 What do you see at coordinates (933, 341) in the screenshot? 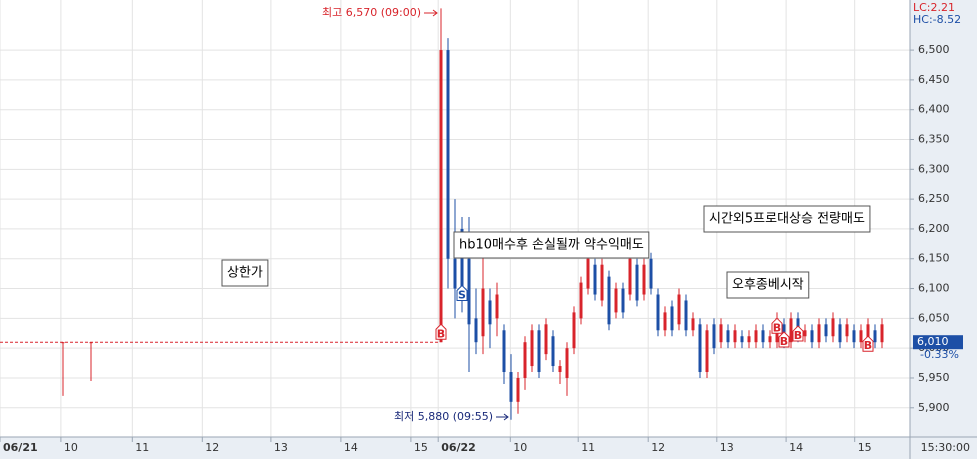
I see `current-price-label: 6,010` at bounding box center [933, 341].